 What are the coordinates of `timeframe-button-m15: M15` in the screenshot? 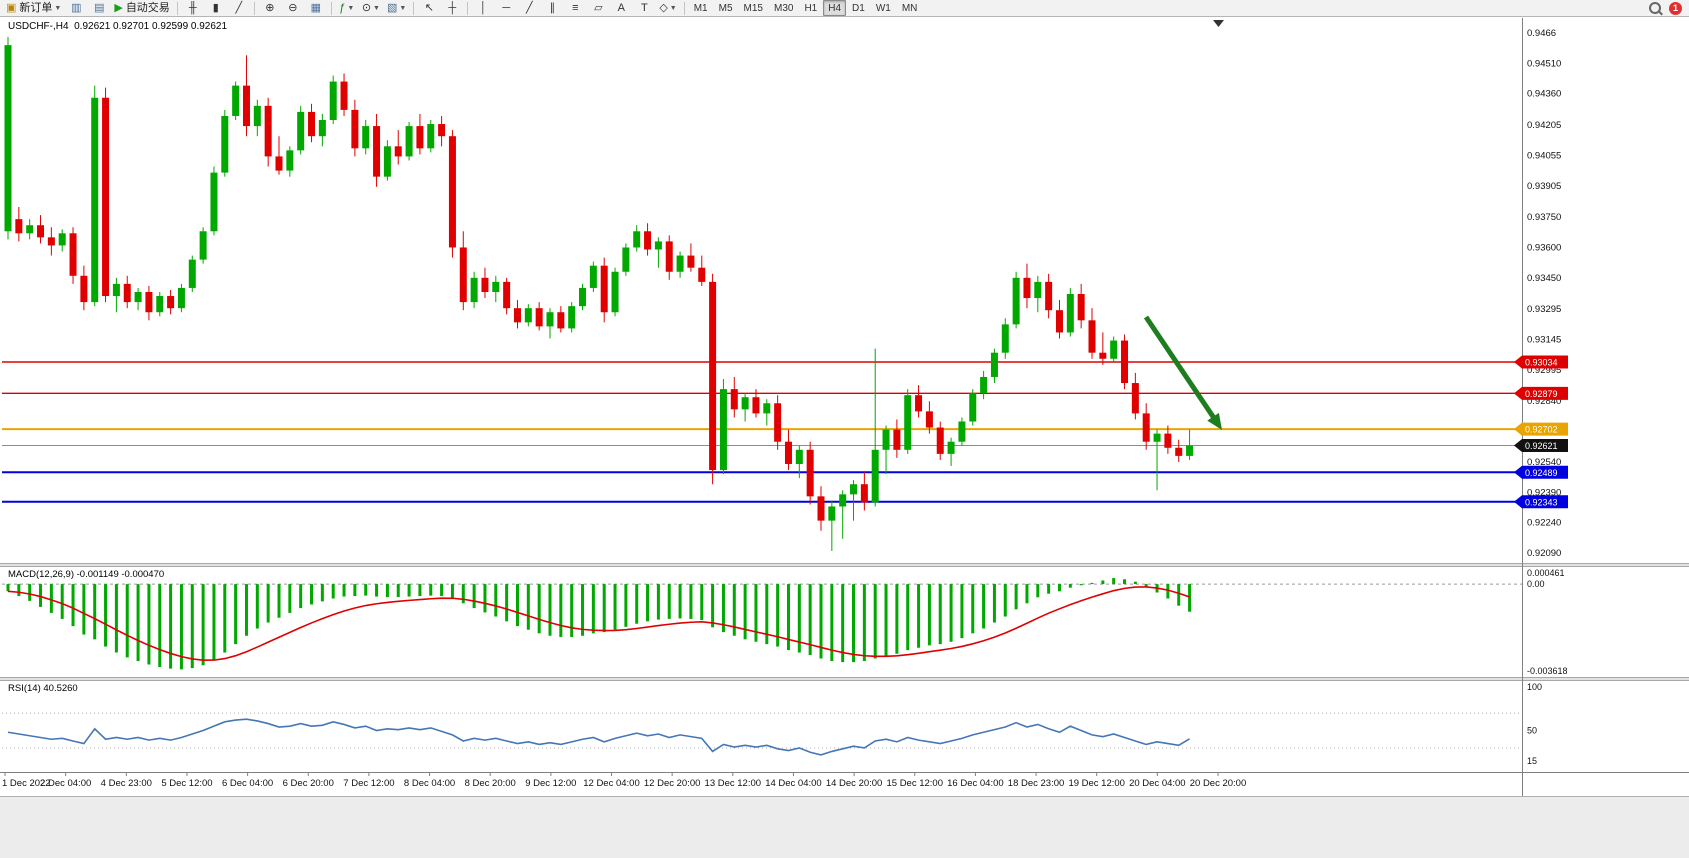 It's located at (753, 8).